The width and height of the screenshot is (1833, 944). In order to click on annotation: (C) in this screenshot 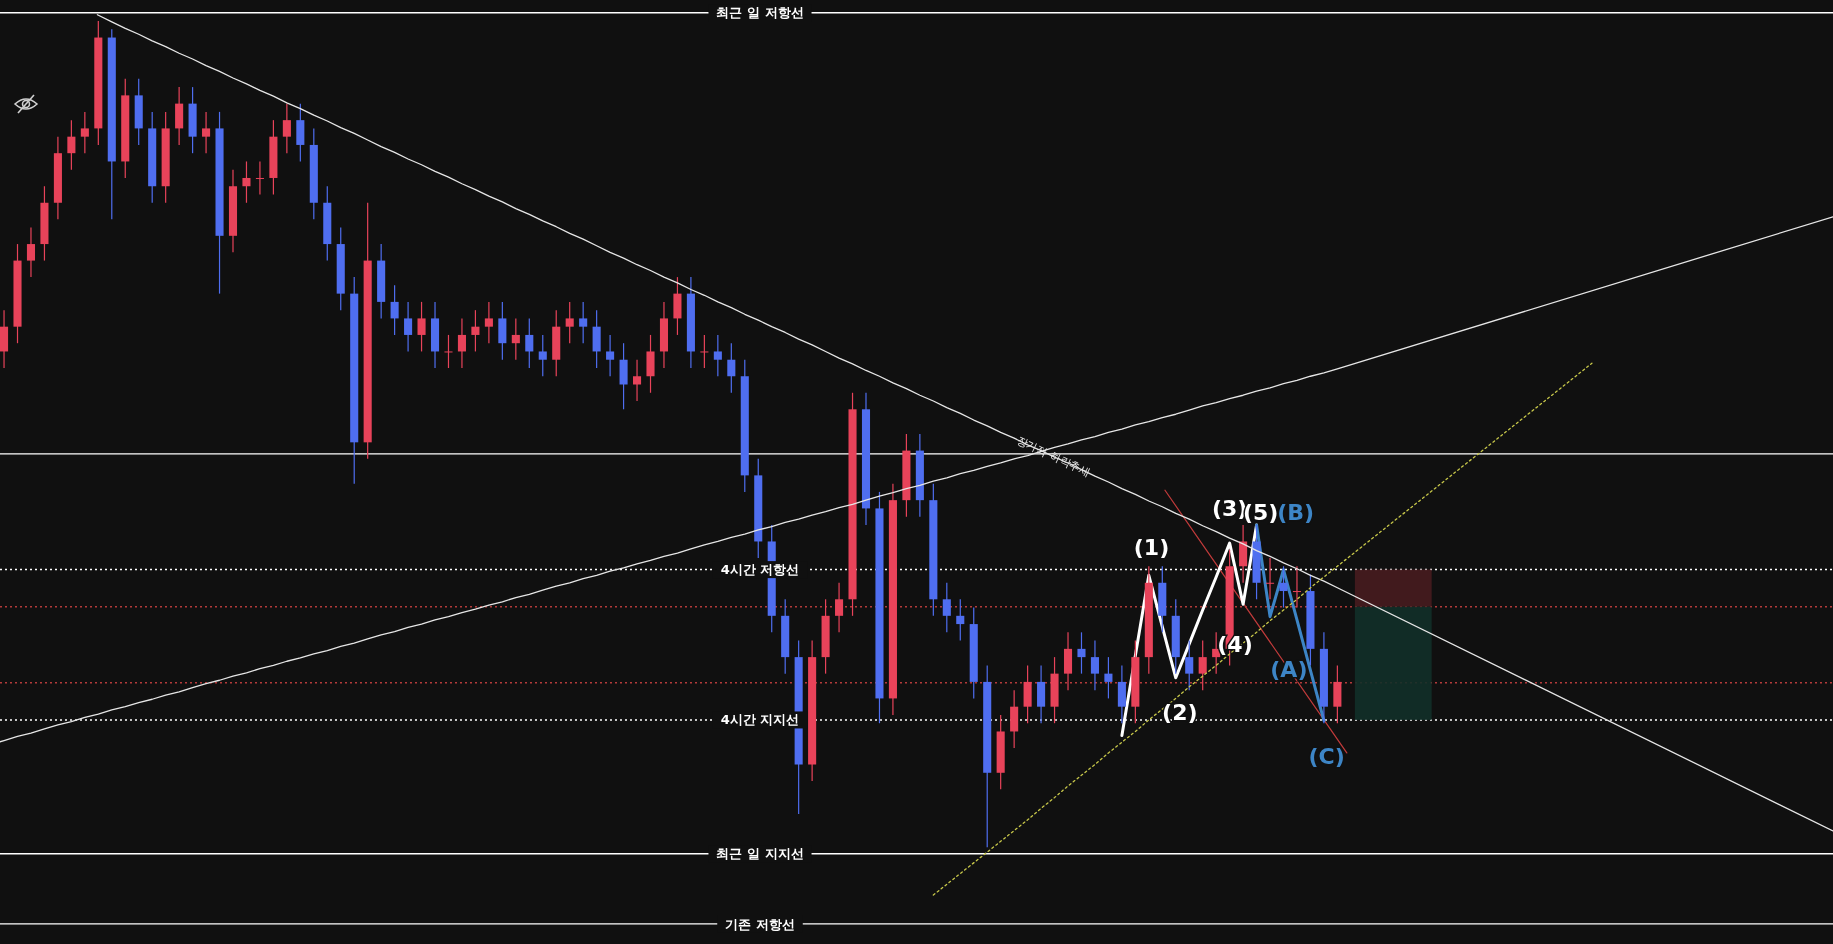, I will do `click(1326, 756)`.